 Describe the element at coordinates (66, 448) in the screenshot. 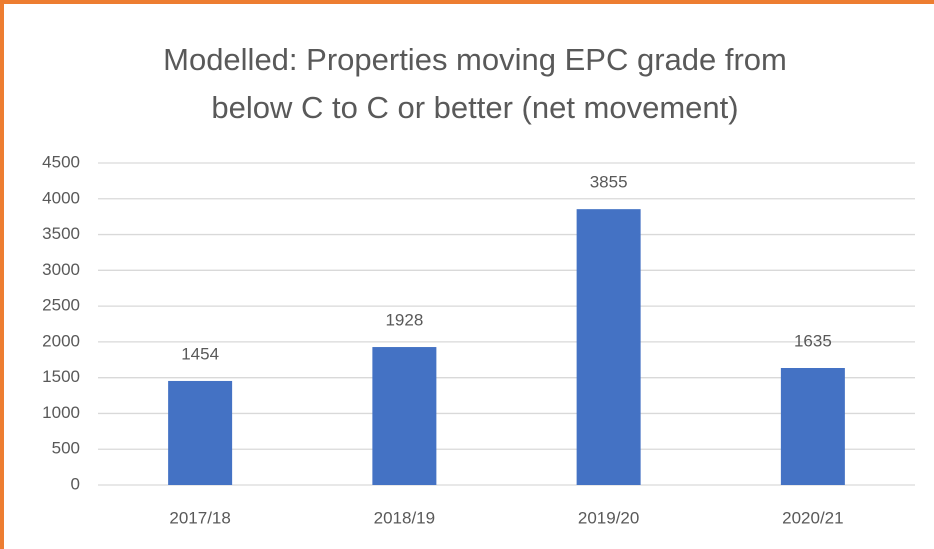

I see `y-tick-label: 500` at that location.